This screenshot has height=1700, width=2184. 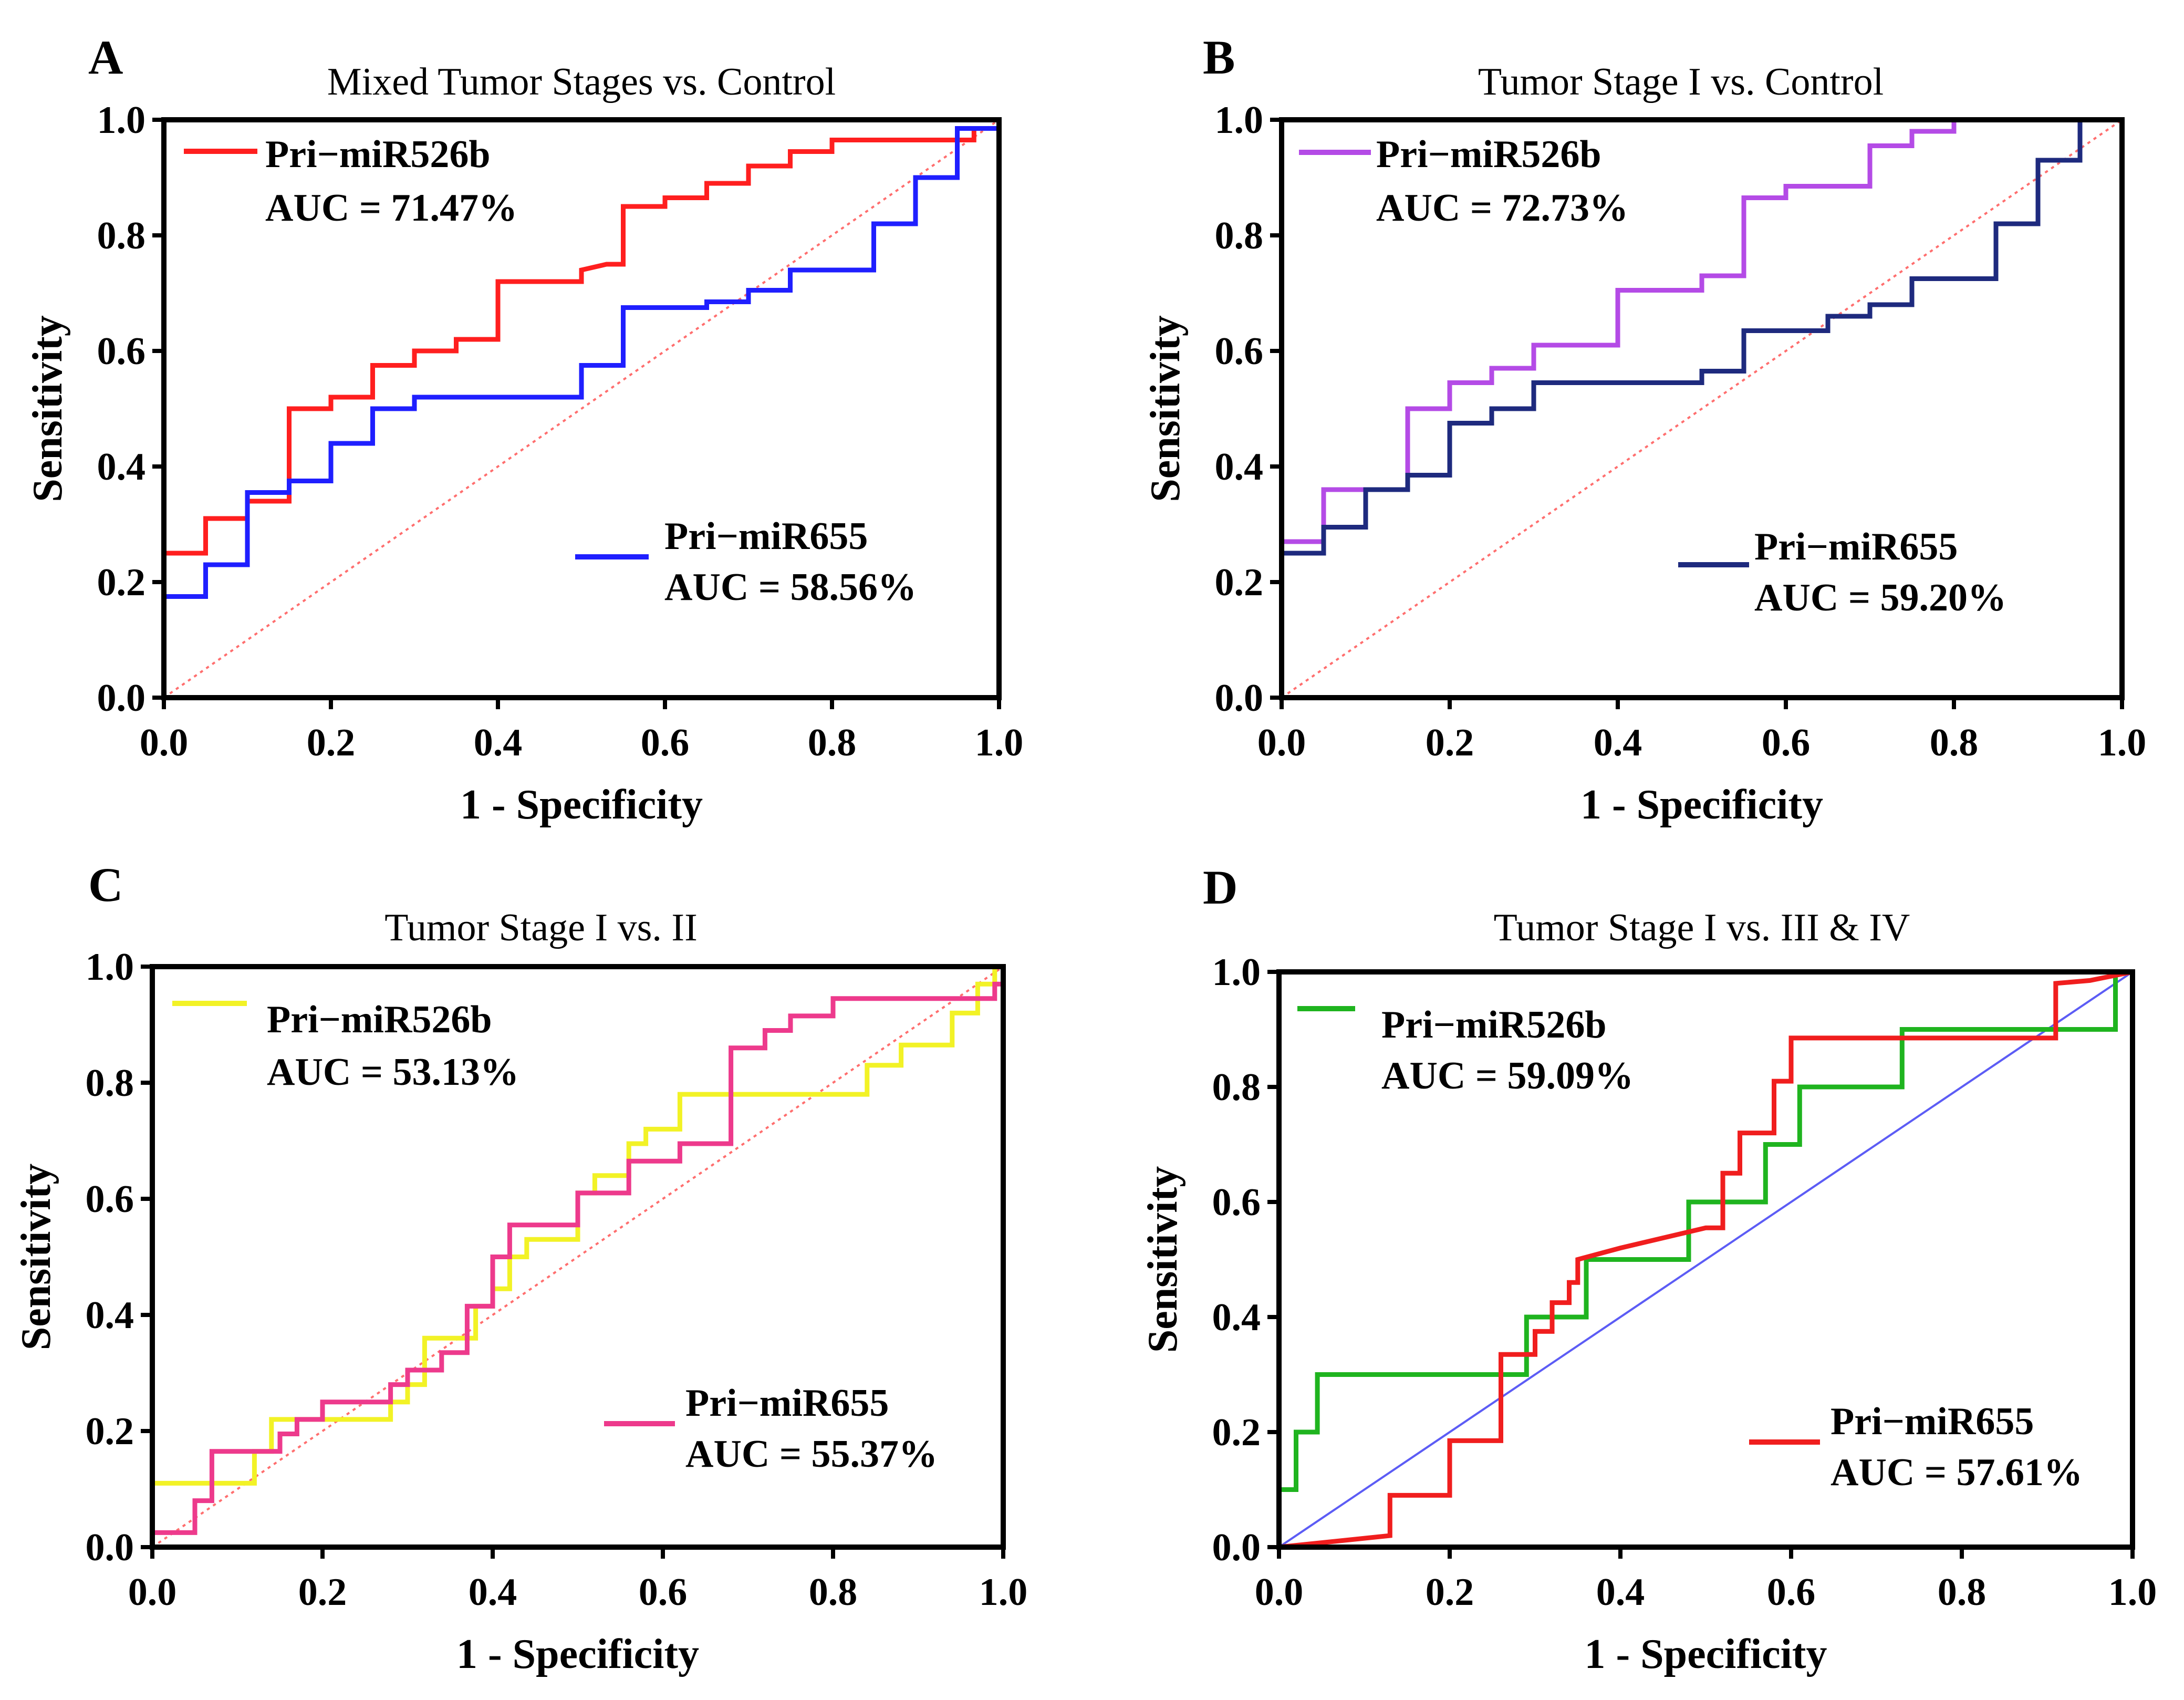 What do you see at coordinates (345, 1046) in the screenshot?
I see `legend-entry: Pri−miR526b AUC = 53.13%` at bounding box center [345, 1046].